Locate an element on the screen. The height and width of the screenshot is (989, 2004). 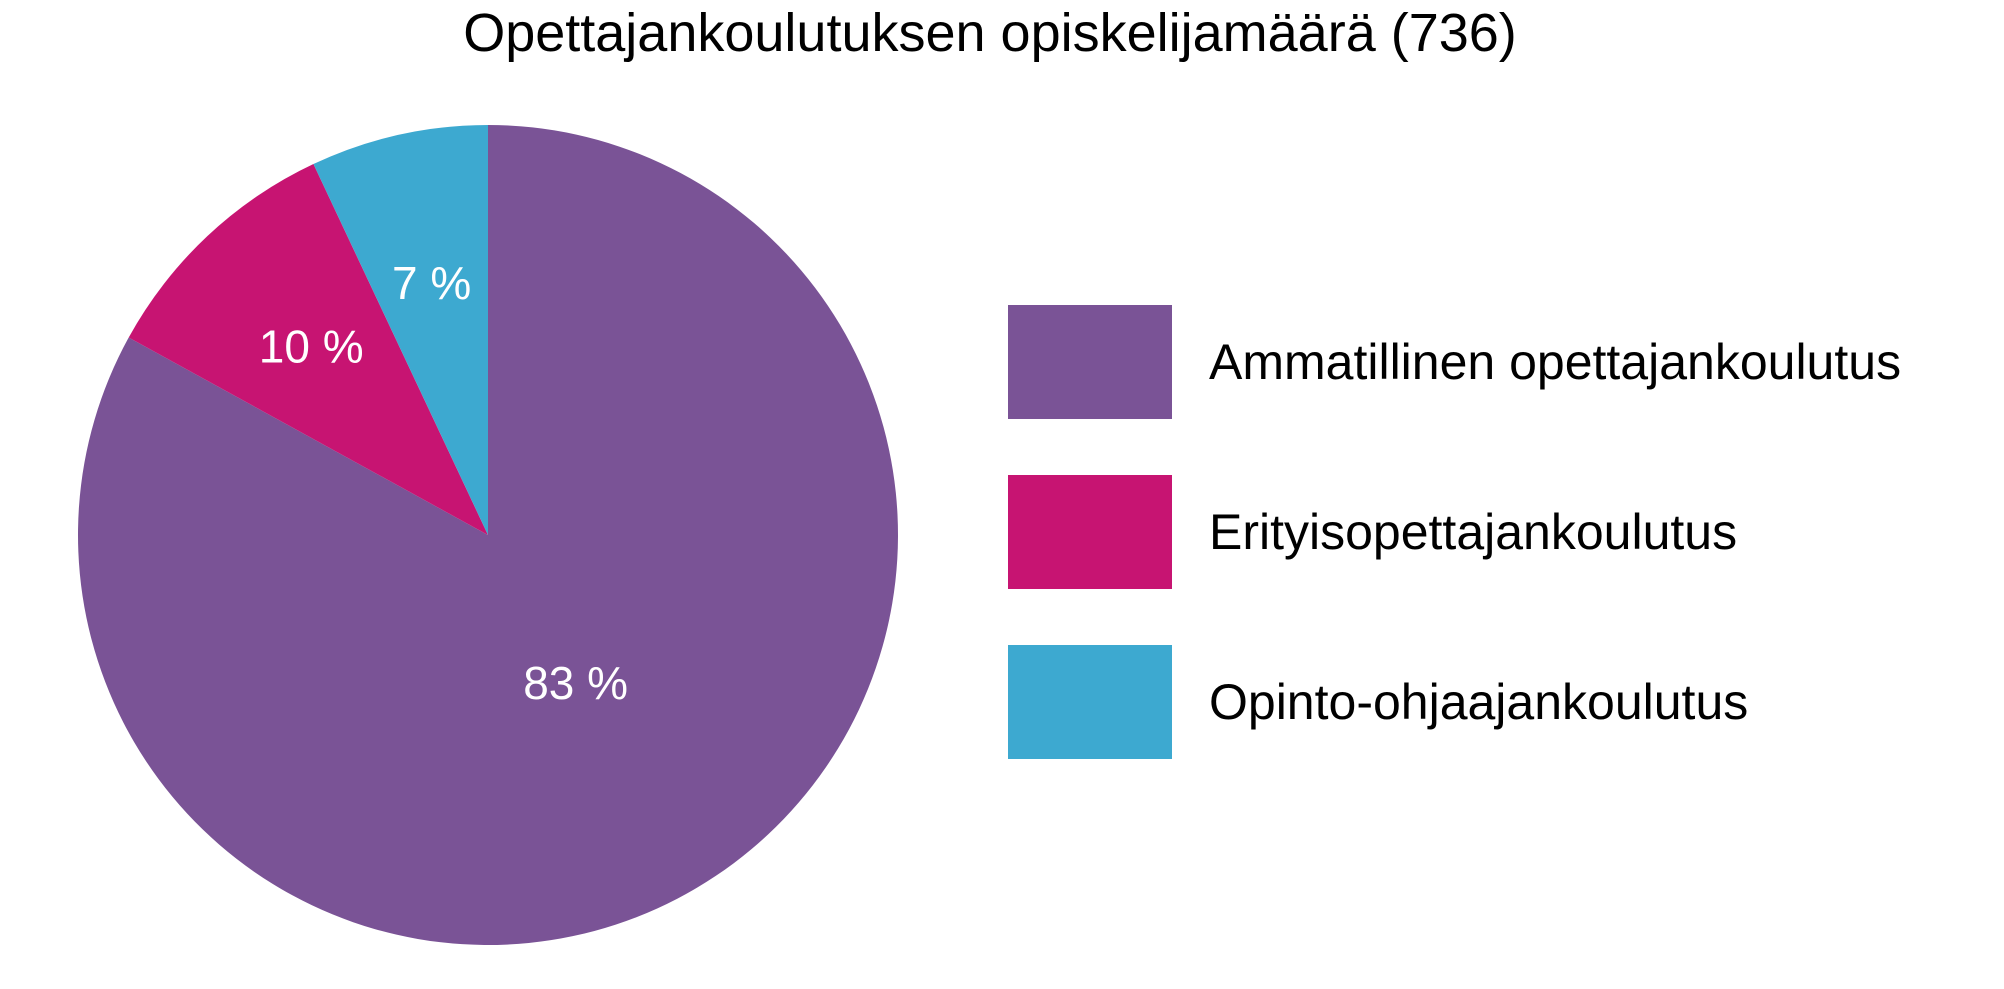
legend-item-ammatillinen: Ammatillinen opettajankoulutus is located at coordinates (1454, 362).